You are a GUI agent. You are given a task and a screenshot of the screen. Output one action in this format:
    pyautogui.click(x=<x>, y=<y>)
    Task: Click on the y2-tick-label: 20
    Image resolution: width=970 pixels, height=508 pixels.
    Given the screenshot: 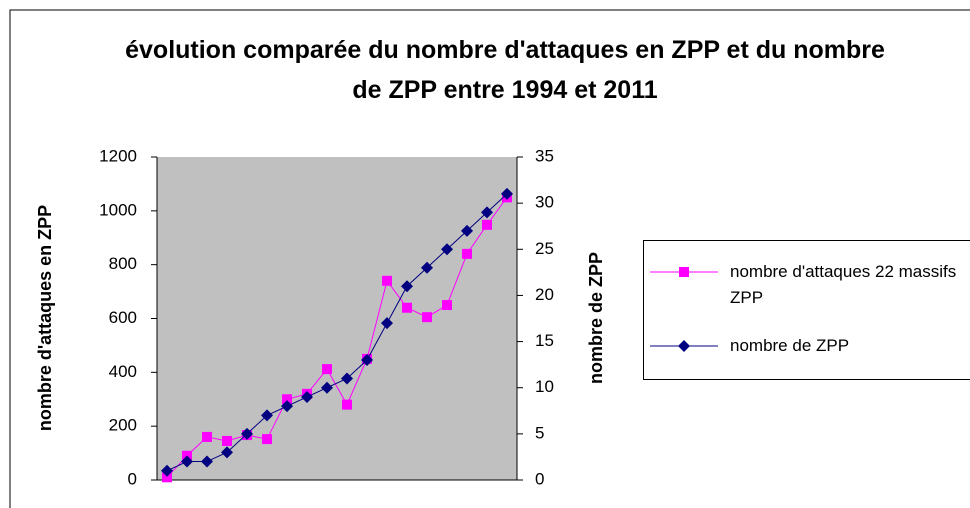 What is the action you would take?
    pyautogui.click(x=544, y=294)
    